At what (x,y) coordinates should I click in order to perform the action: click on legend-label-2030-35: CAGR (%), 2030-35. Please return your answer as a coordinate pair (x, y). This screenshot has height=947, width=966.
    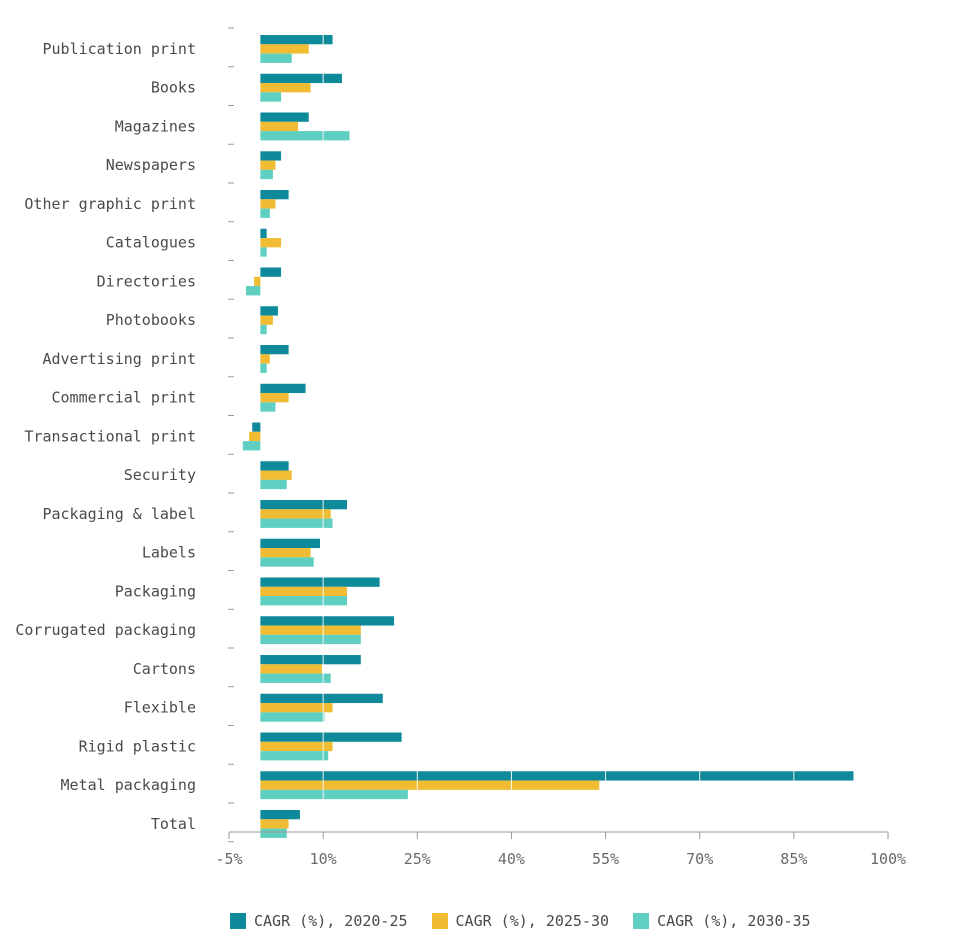
    Looking at the image, I should click on (734, 921).